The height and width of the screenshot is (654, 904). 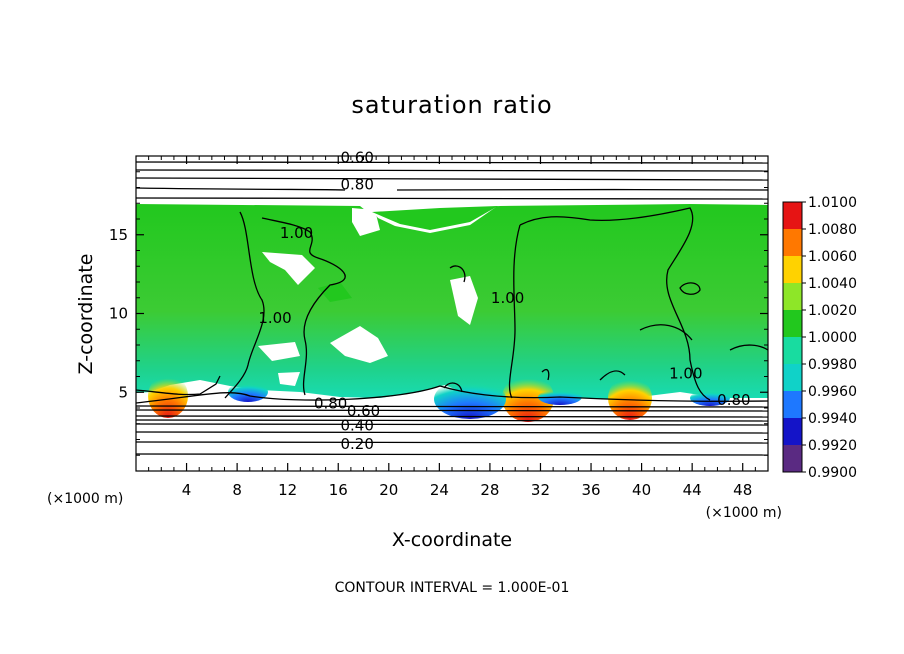 I want to click on colorbar-label: 1.0040, so click(x=832, y=284).